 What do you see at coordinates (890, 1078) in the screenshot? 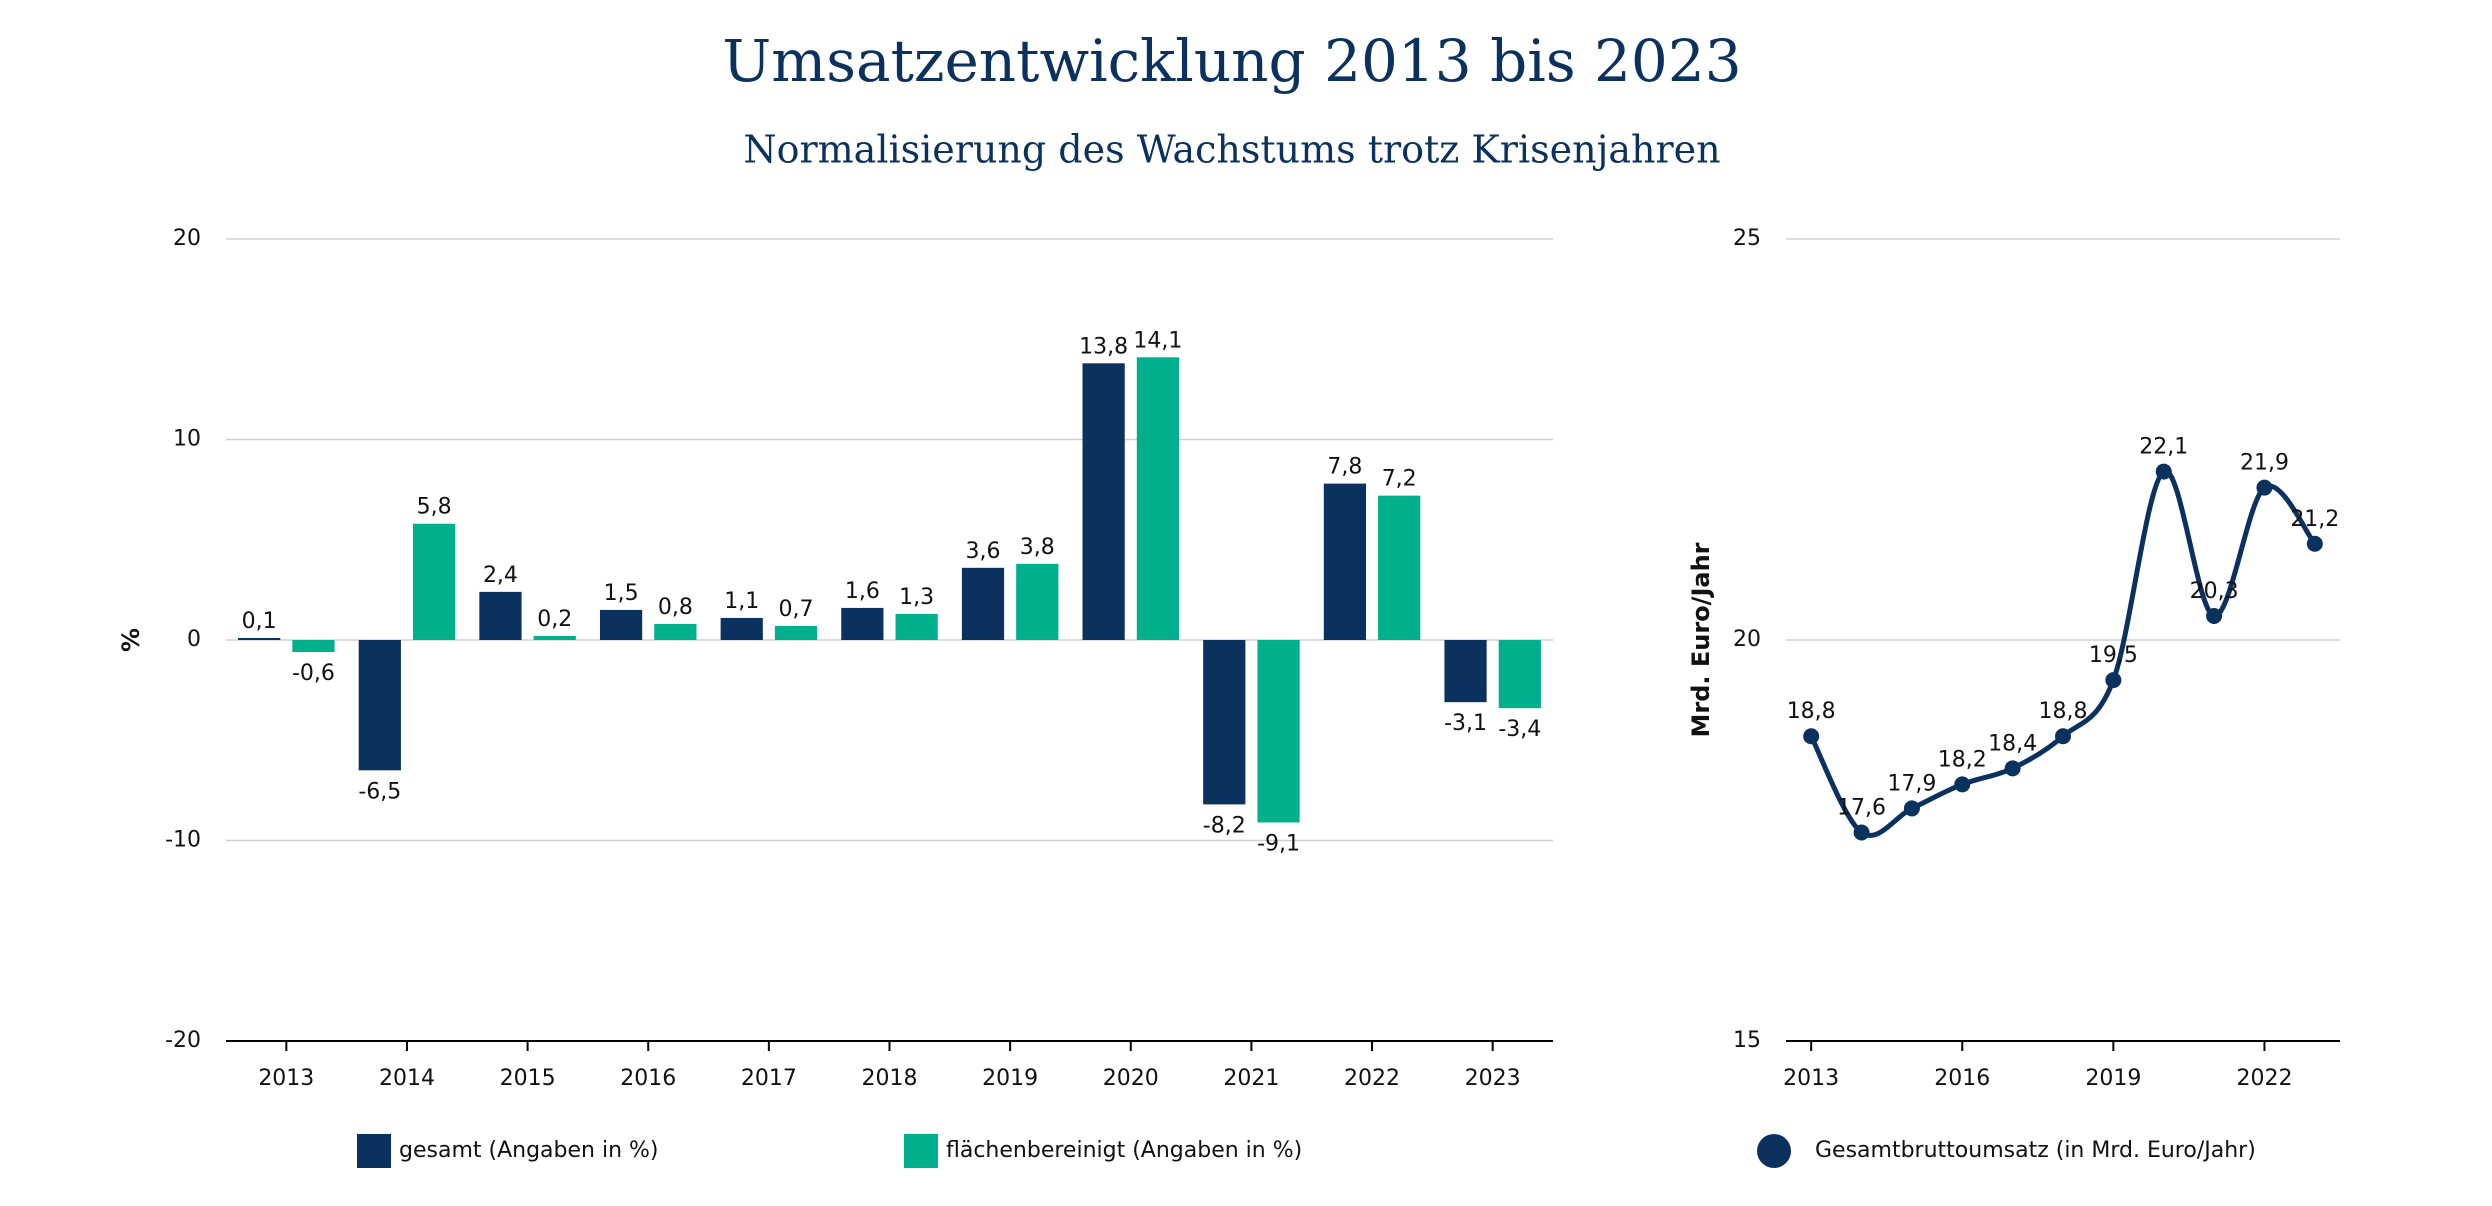
I see `x-tick-label: 2018` at bounding box center [890, 1078].